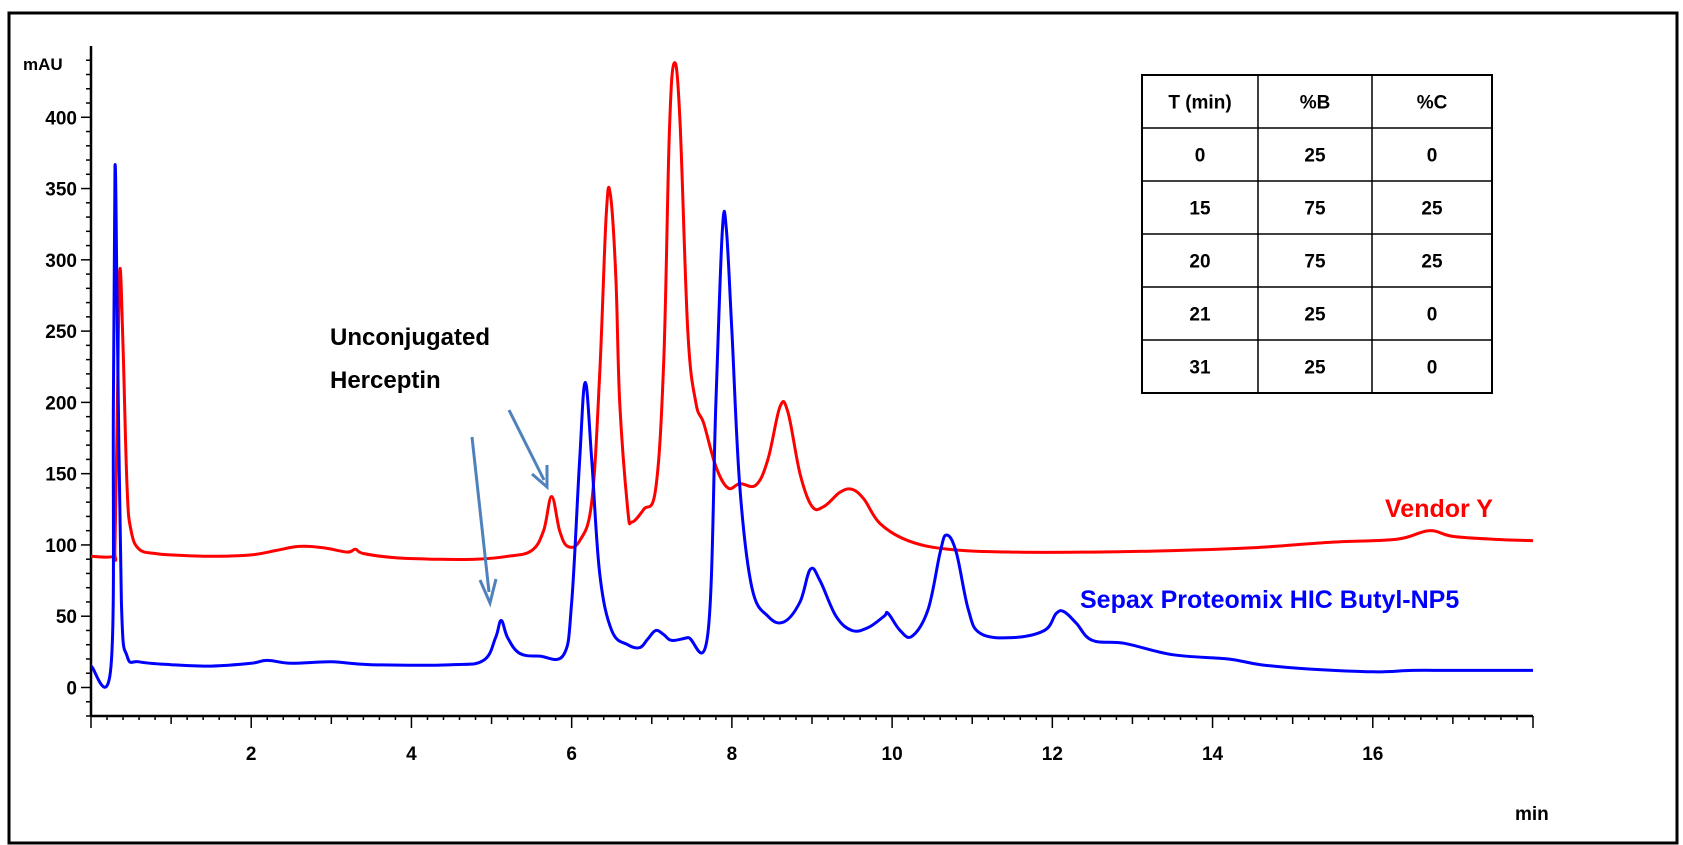  What do you see at coordinates (61, 118) in the screenshot?
I see `y-tick-label: 400` at bounding box center [61, 118].